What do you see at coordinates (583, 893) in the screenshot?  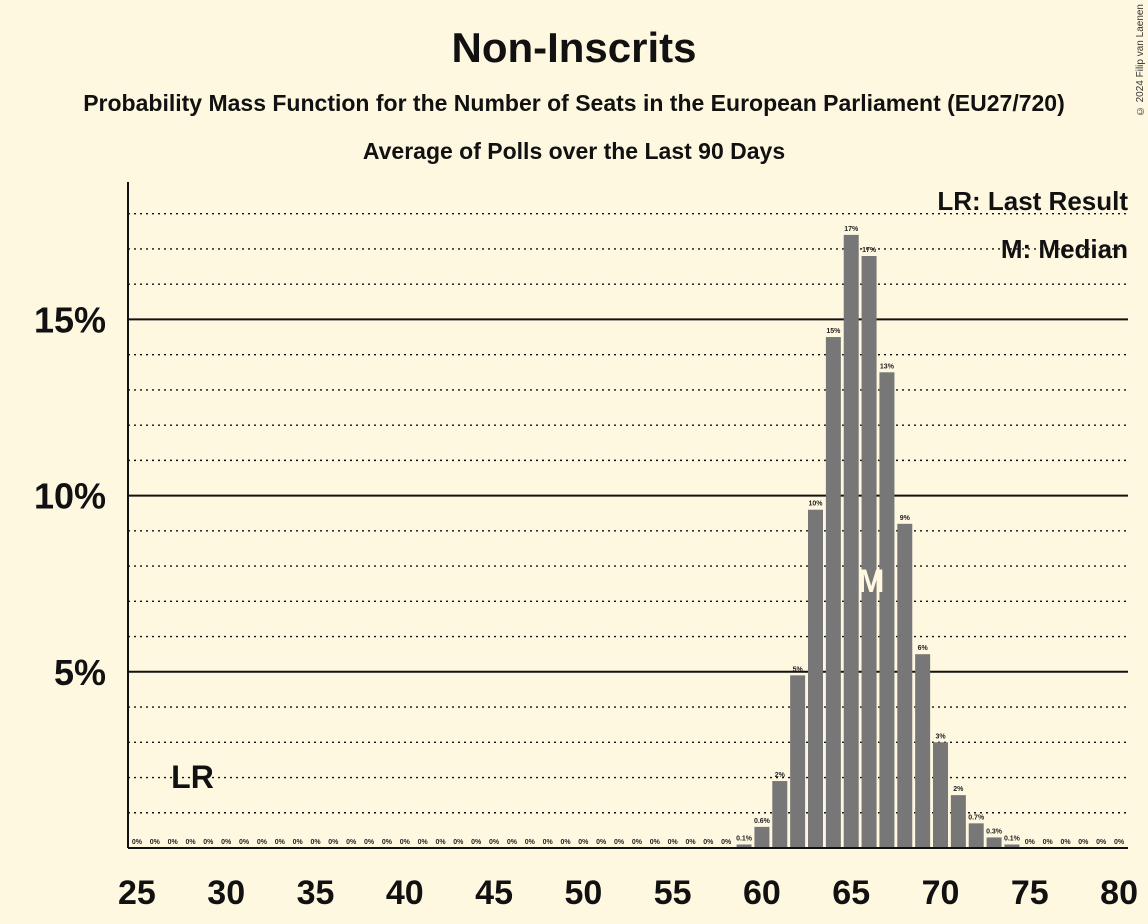 I see `x-tick-label: 50` at bounding box center [583, 893].